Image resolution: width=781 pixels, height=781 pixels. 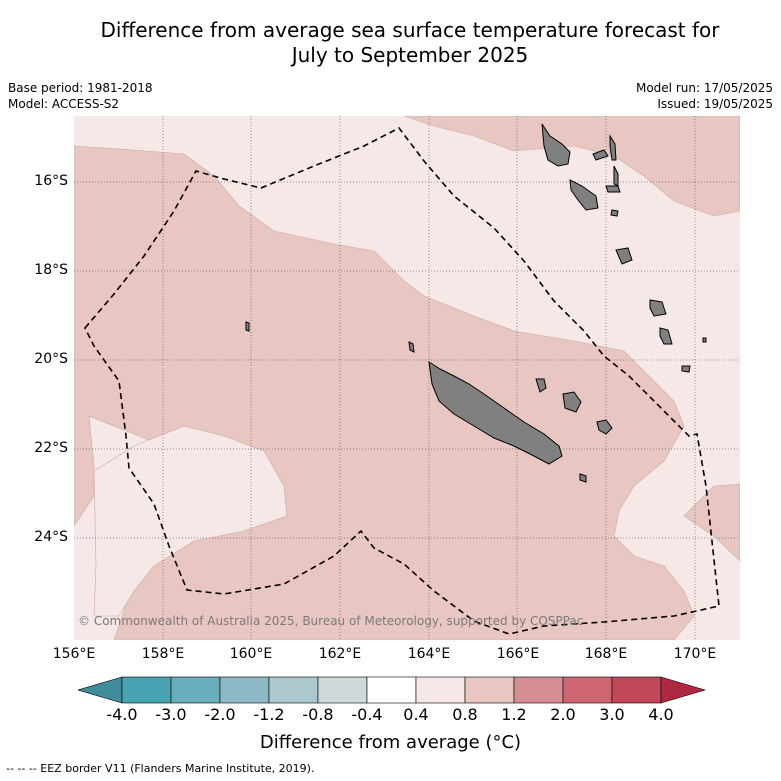 I want to click on lat-label-24s: 24°S, so click(x=51, y=537).